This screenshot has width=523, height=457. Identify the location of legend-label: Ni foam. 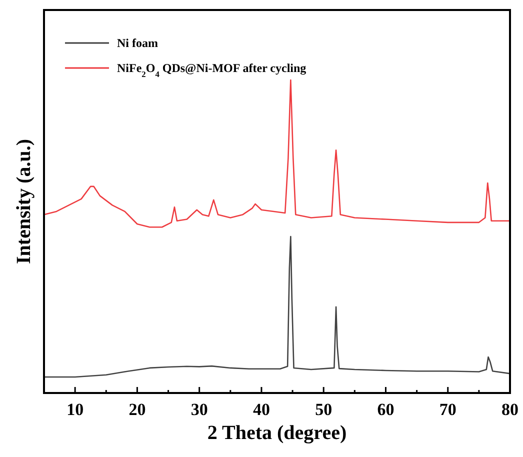
(137, 43).